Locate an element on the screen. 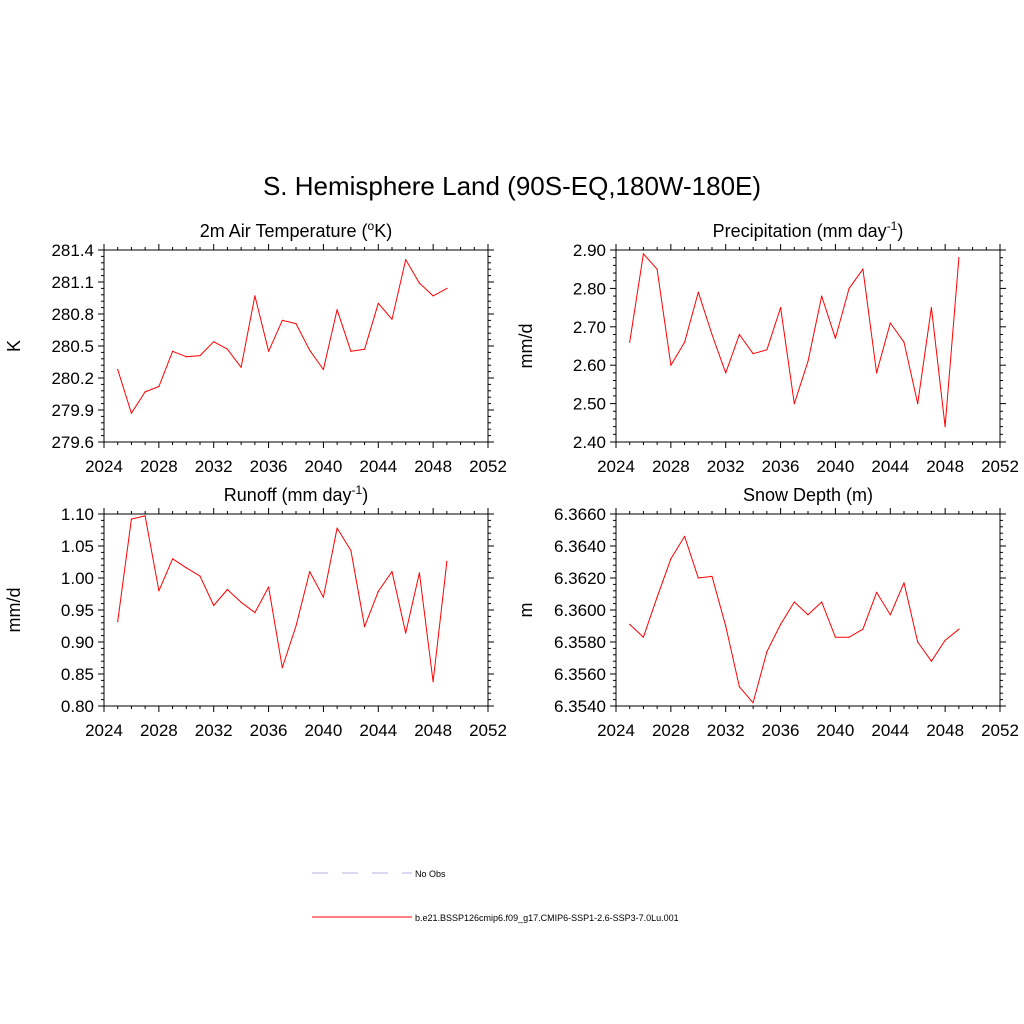 This screenshot has height=1024, width=1024. y-tick-label: 6.3620 is located at coordinates (580, 578).